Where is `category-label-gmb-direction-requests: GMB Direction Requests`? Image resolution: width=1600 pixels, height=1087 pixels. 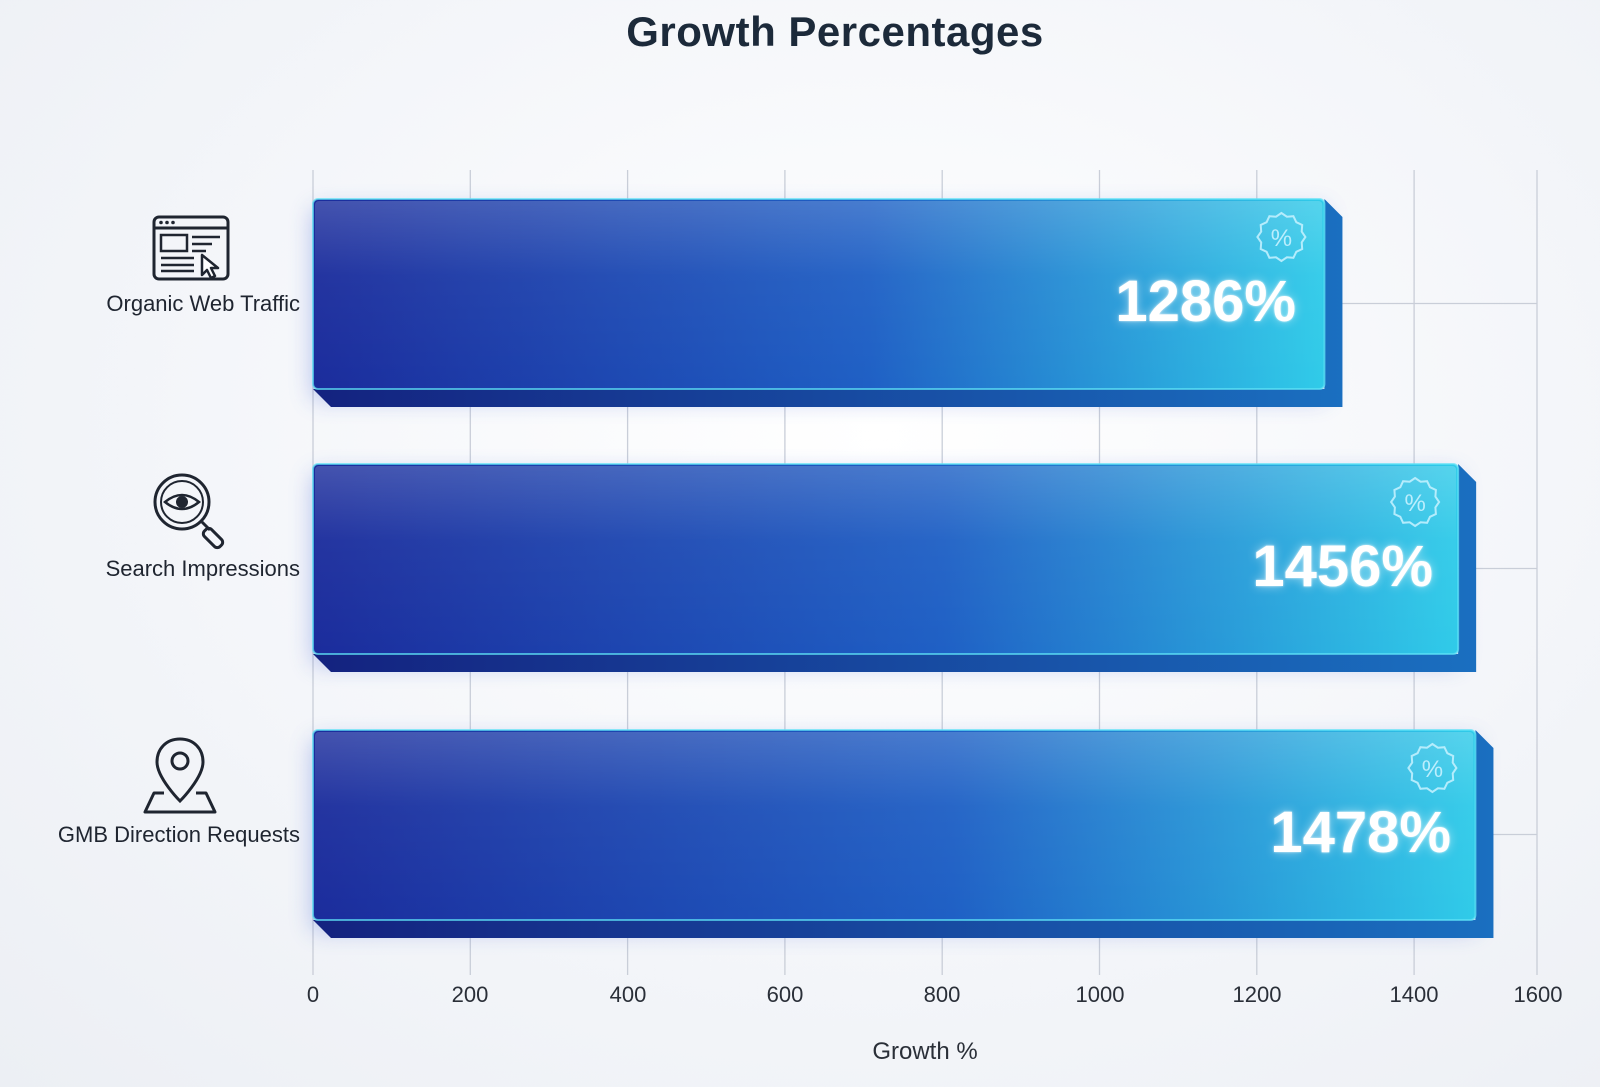 category-label-gmb-direction-requests: GMB Direction Requests is located at coordinates (178, 834).